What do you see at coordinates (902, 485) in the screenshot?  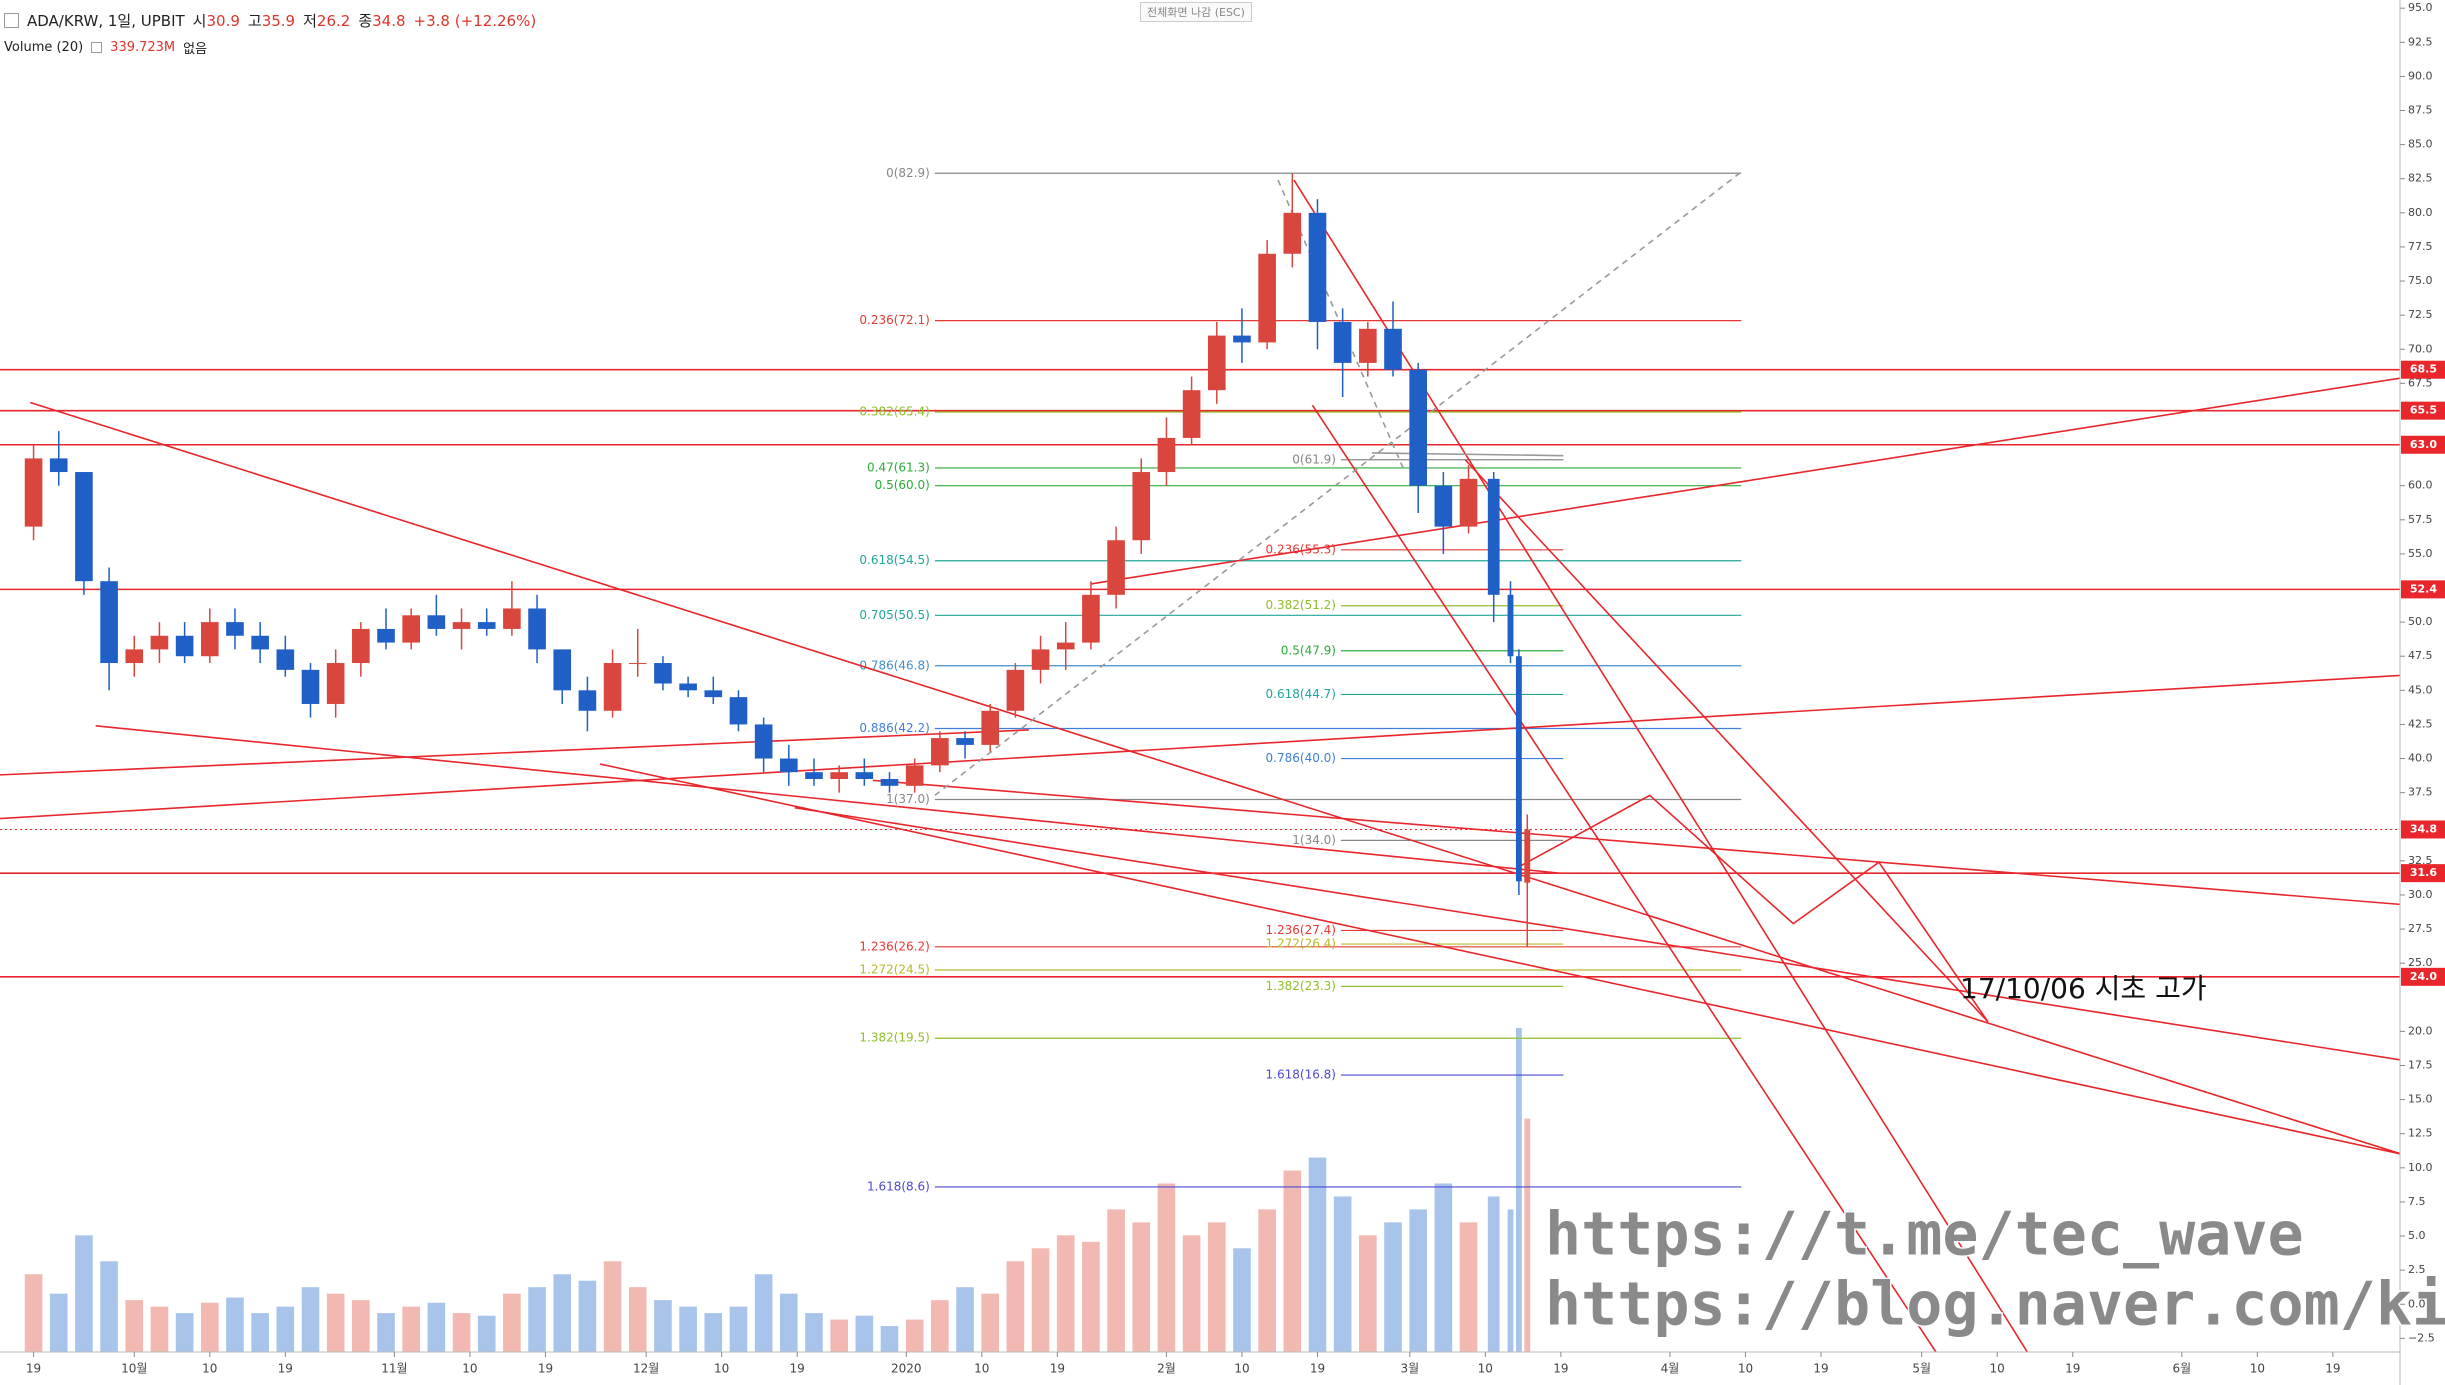 I see `fib-label: 0.5(60.0)` at bounding box center [902, 485].